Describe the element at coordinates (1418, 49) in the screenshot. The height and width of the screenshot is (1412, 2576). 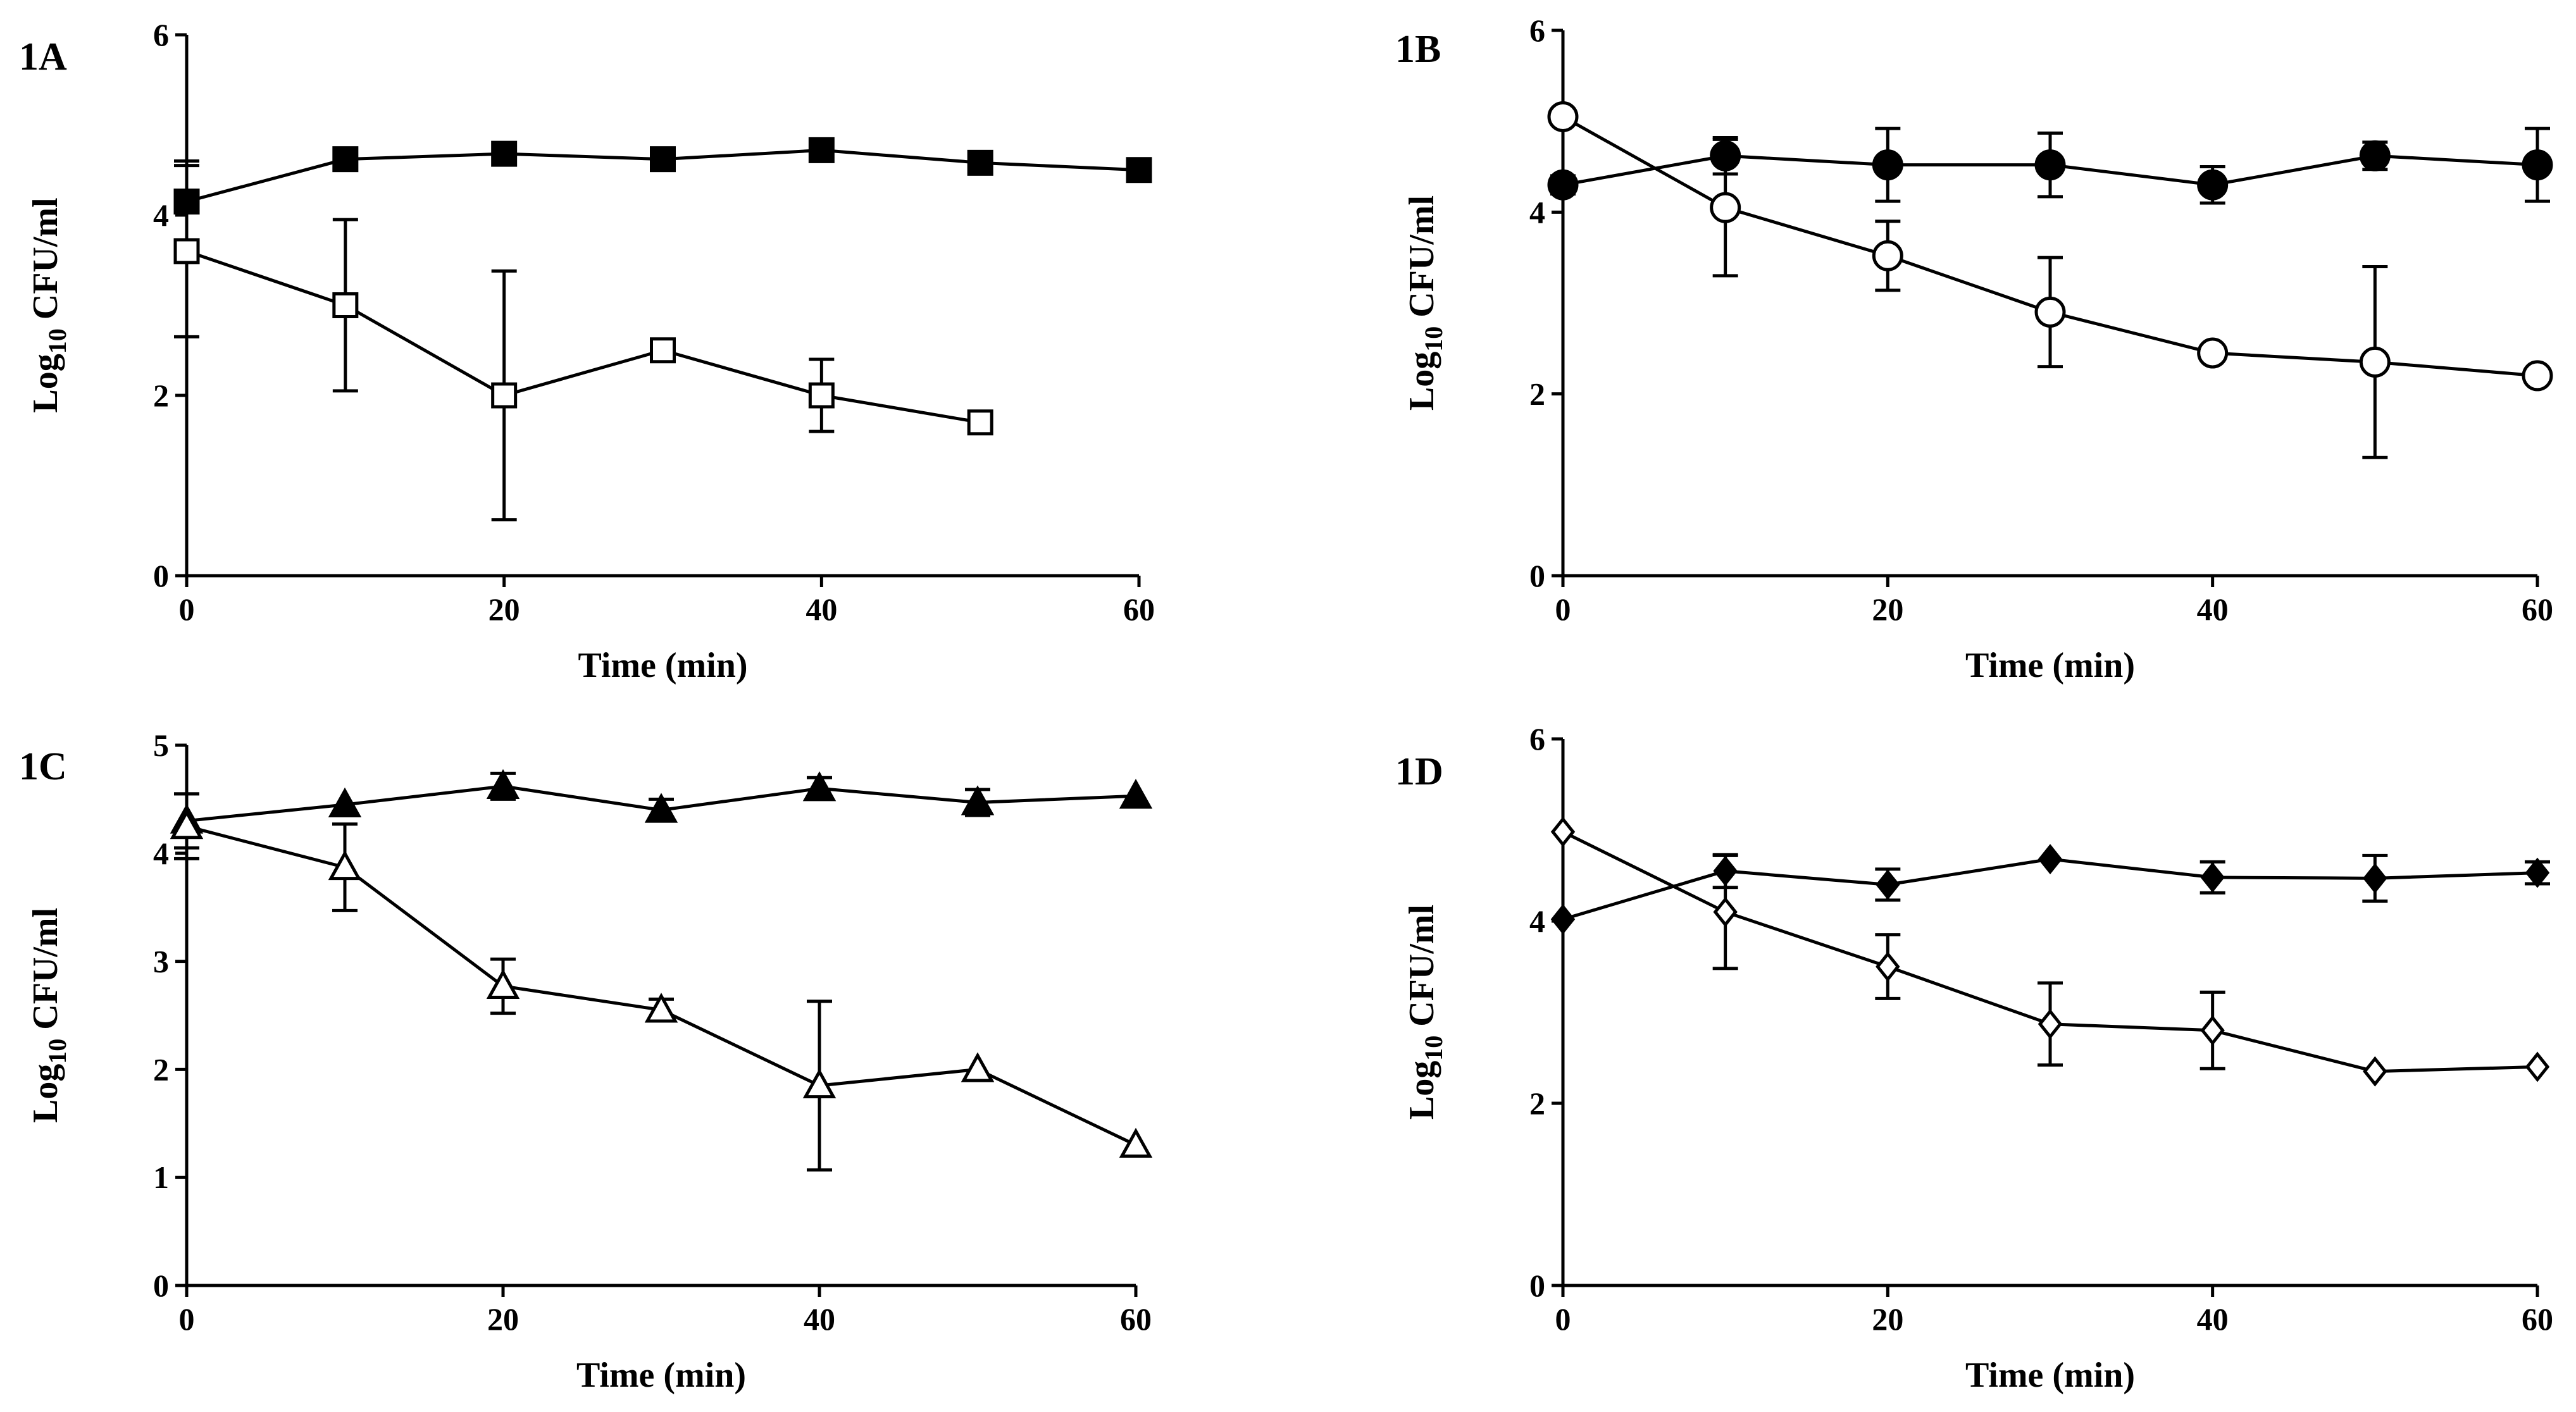
I see `panel-label: 1B` at that location.